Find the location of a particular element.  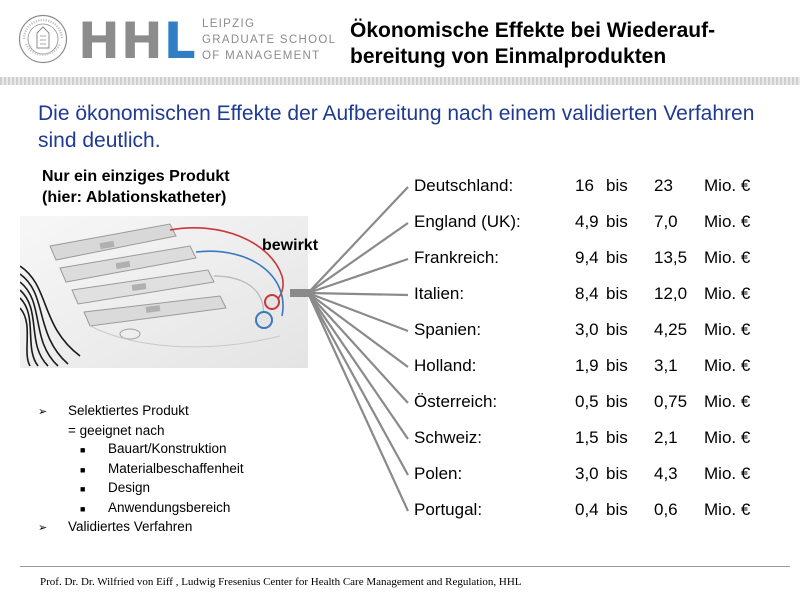

logo-line: OF MANAGEMENT is located at coordinates (261, 56).